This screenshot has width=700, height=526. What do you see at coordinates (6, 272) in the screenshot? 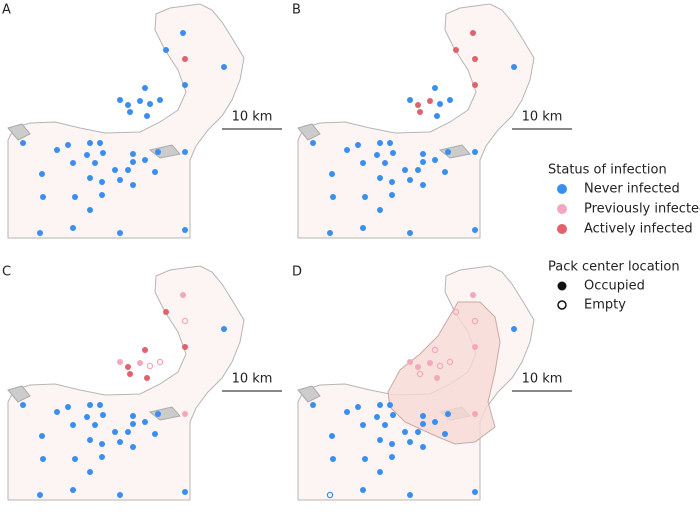
I see `panel-label: C` at bounding box center [6, 272].